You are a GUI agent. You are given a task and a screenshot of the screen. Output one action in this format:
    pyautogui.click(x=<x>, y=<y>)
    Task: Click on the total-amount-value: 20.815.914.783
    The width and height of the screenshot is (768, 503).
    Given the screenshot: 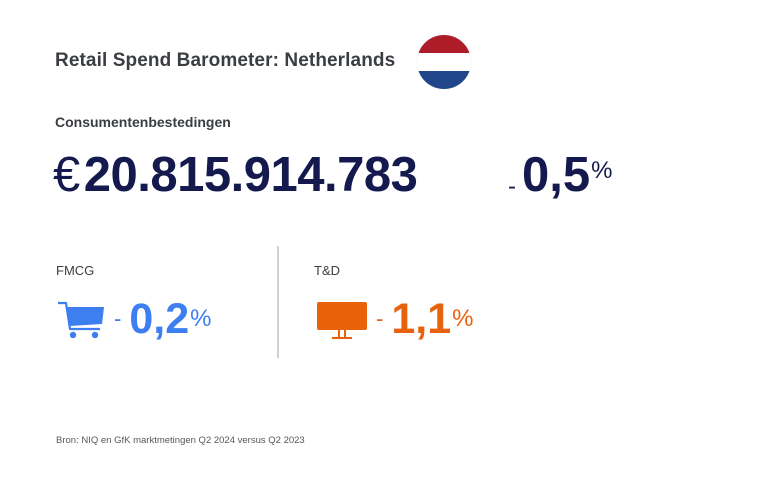 What is the action you would take?
    pyautogui.click(x=250, y=175)
    